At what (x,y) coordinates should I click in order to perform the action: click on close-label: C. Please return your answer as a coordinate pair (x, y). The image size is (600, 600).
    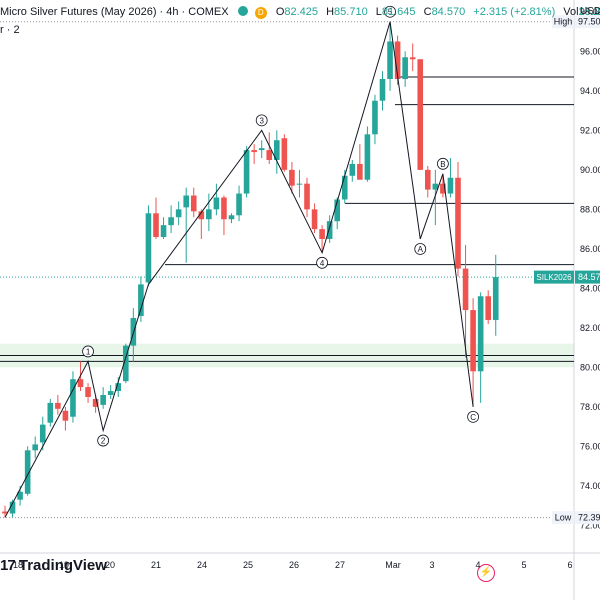
    Looking at the image, I should click on (427, 12).